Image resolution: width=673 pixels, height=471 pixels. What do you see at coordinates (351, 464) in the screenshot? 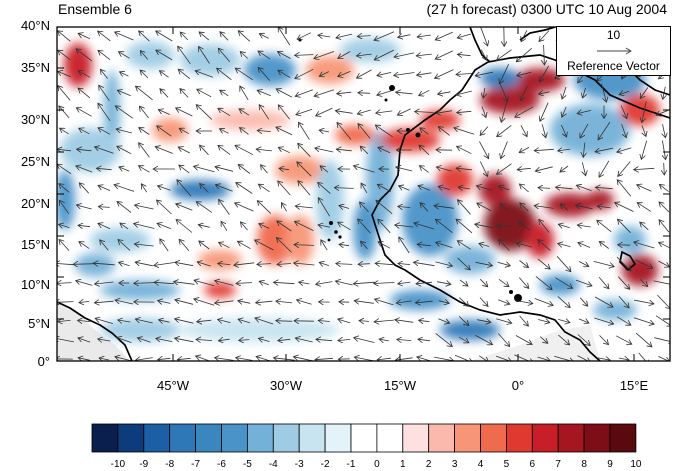
I see `colorbar-label: -1` at bounding box center [351, 464].